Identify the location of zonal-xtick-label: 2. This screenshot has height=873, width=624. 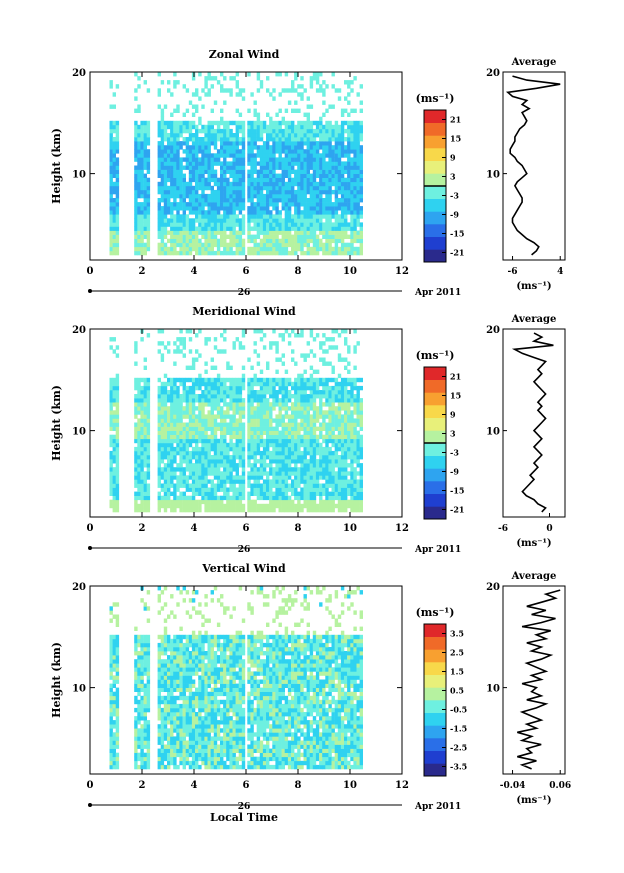
(142, 271).